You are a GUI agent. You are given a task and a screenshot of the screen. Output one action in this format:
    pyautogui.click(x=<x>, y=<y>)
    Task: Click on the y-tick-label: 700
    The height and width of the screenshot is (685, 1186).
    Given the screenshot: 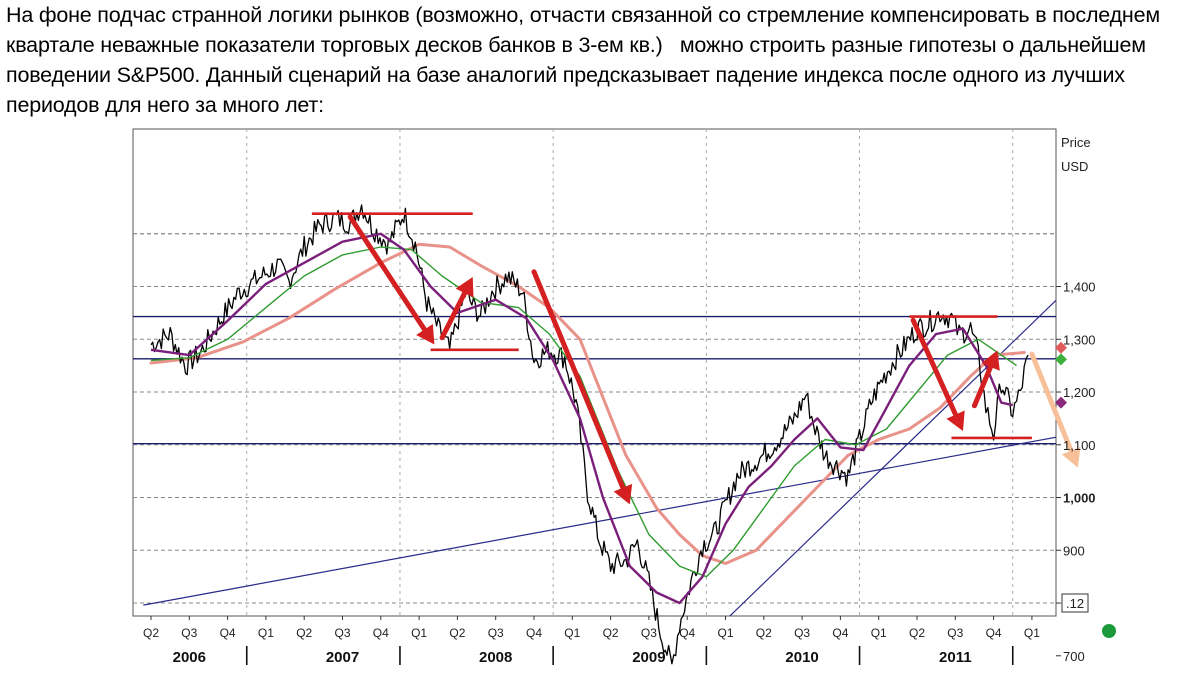 What is the action you would take?
    pyautogui.click(x=1074, y=656)
    